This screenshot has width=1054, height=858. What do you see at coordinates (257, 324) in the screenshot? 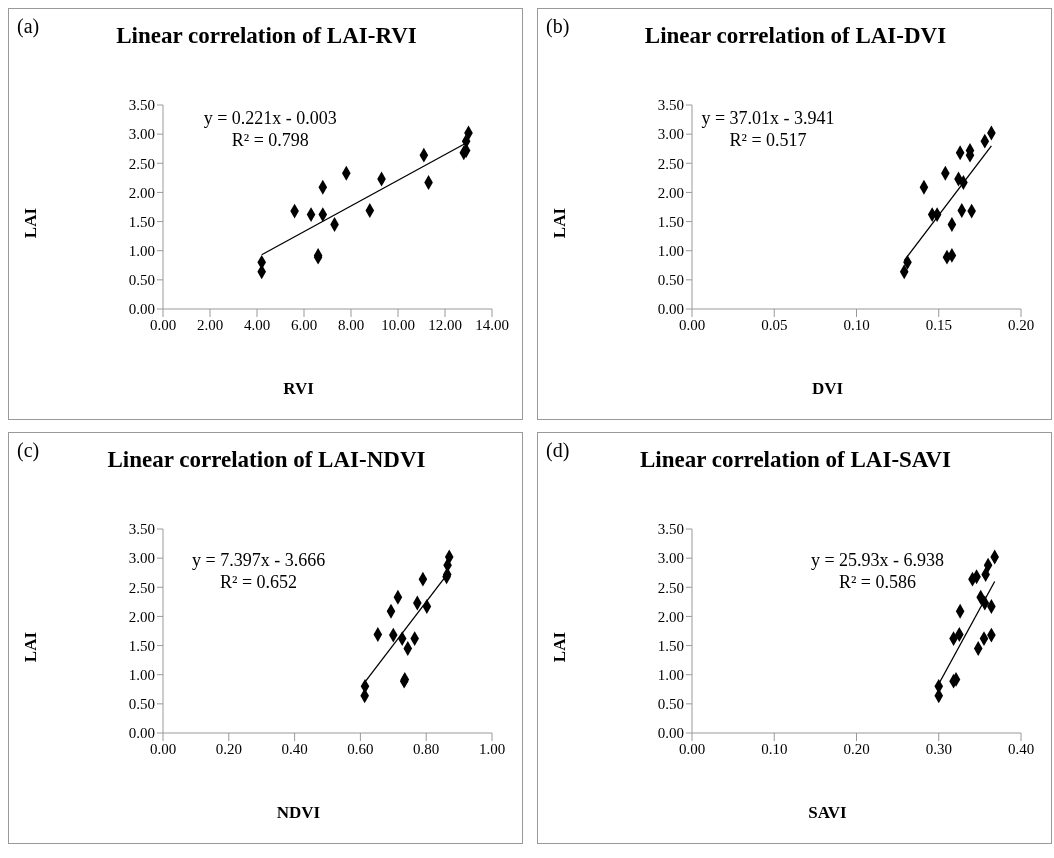
I see `x-tick-label: 4.00` at bounding box center [257, 324].